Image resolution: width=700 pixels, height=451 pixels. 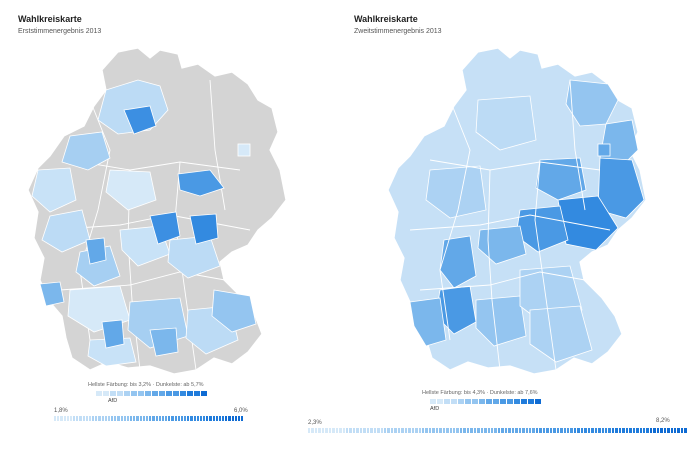 I want to click on map-subtitle: Zweitstimmenergebnis 2013, so click(x=398, y=31).